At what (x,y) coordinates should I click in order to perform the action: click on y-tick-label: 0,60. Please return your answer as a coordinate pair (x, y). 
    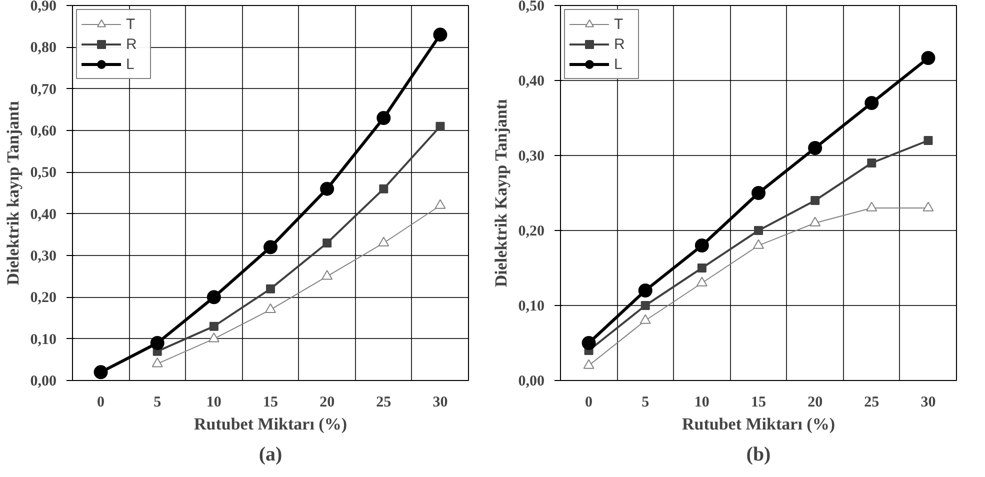
    Looking at the image, I should click on (43, 132).